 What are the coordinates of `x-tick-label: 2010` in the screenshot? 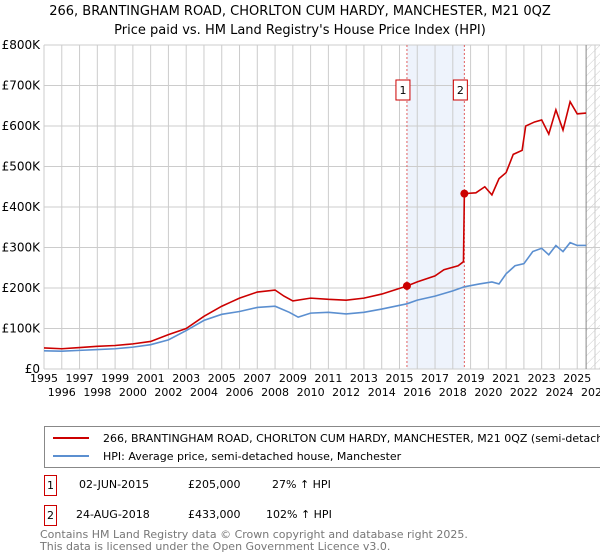 It's located at (311, 392).